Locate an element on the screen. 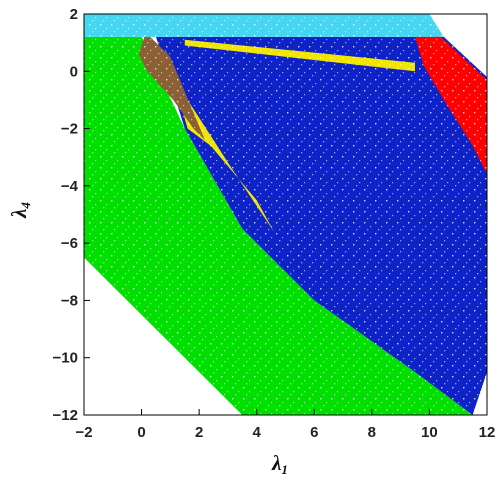  y-tick-label: 0 is located at coordinates (74, 71).